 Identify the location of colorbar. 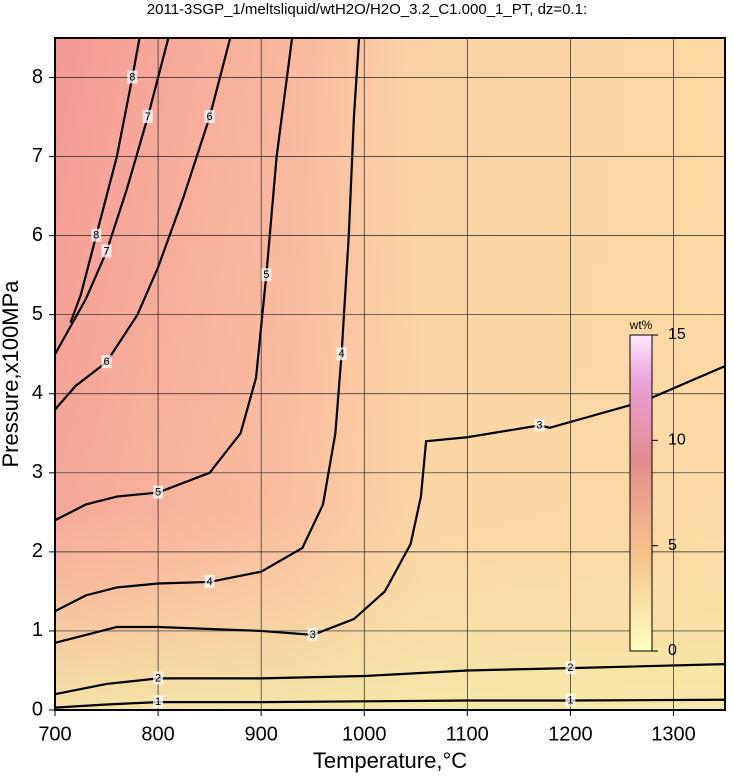
(641, 493).